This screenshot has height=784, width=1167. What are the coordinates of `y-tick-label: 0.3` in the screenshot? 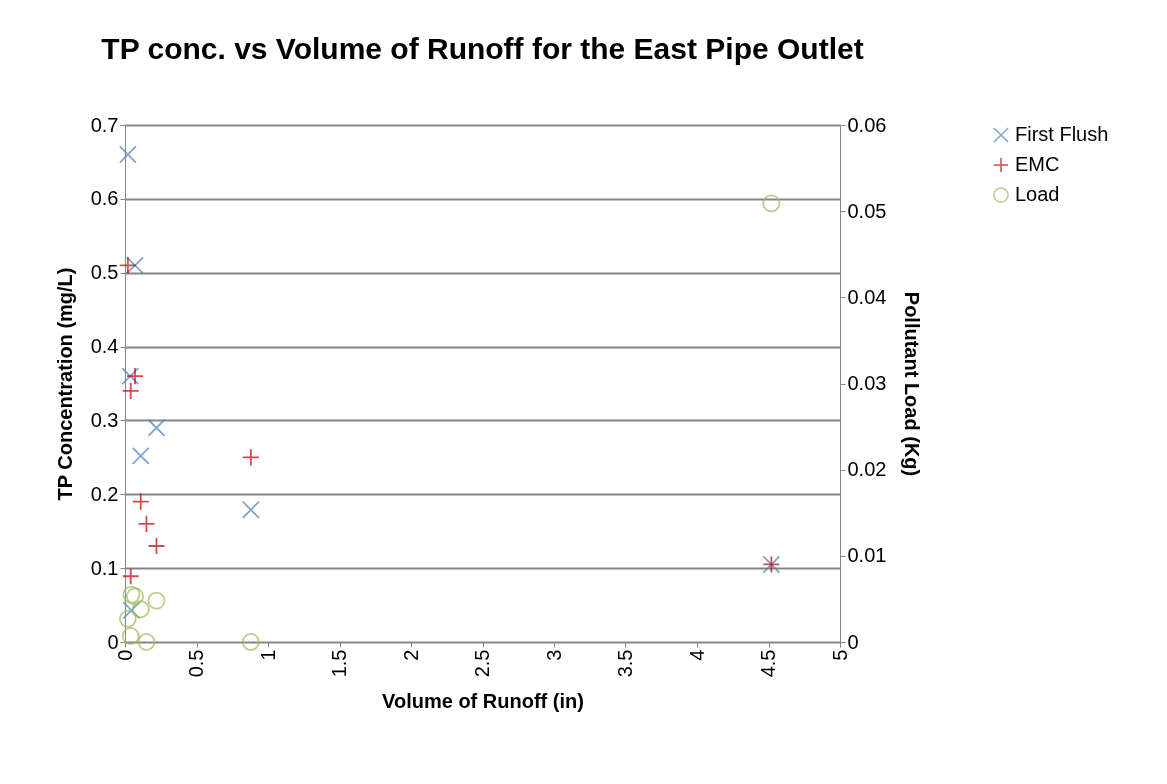 It's located at (104, 419).